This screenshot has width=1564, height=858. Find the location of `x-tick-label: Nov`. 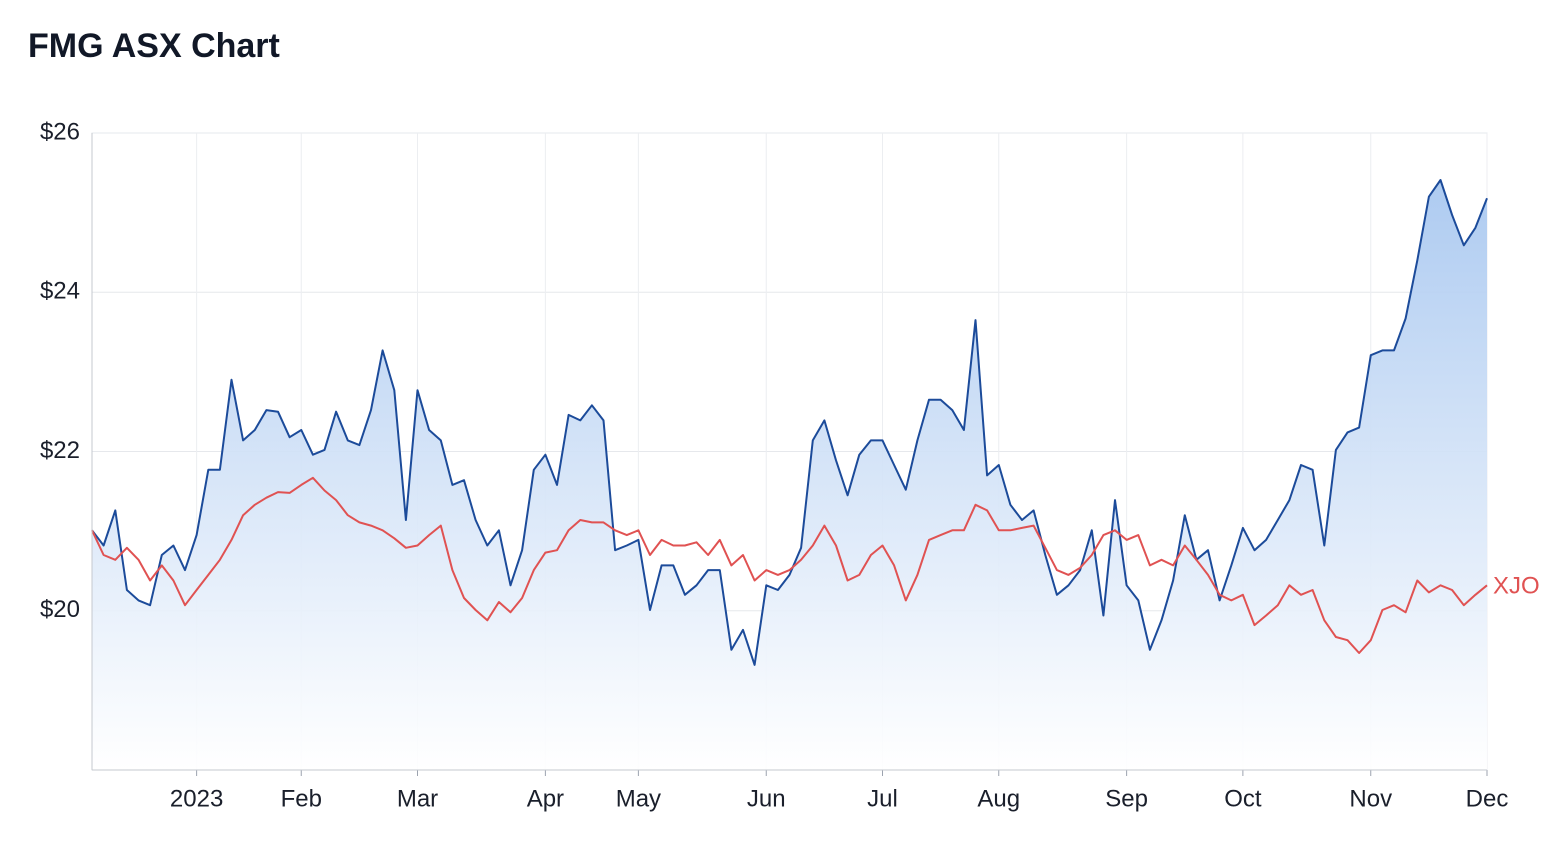

x-tick-label: Nov is located at coordinates (1370, 798).